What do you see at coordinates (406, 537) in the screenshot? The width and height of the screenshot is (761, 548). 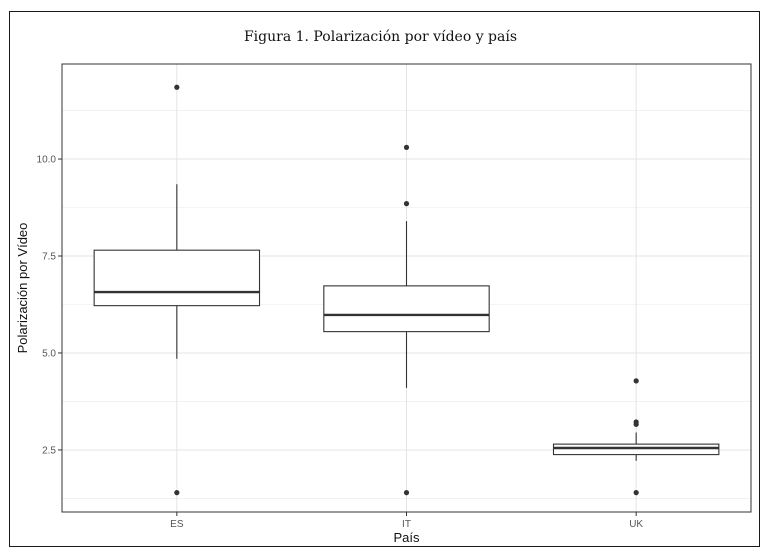 I see `x-axis-title: País` at bounding box center [406, 537].